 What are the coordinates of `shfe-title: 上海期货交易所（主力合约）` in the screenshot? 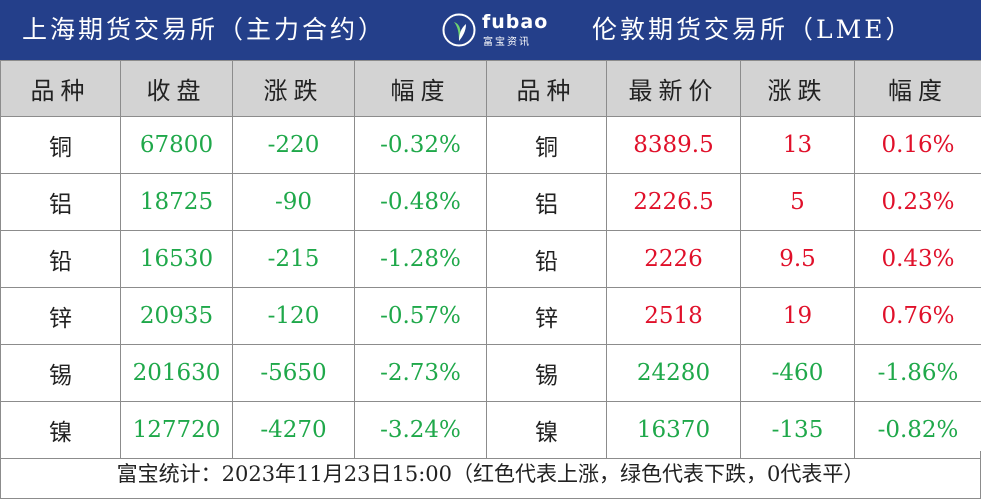 It's located at (204, 29).